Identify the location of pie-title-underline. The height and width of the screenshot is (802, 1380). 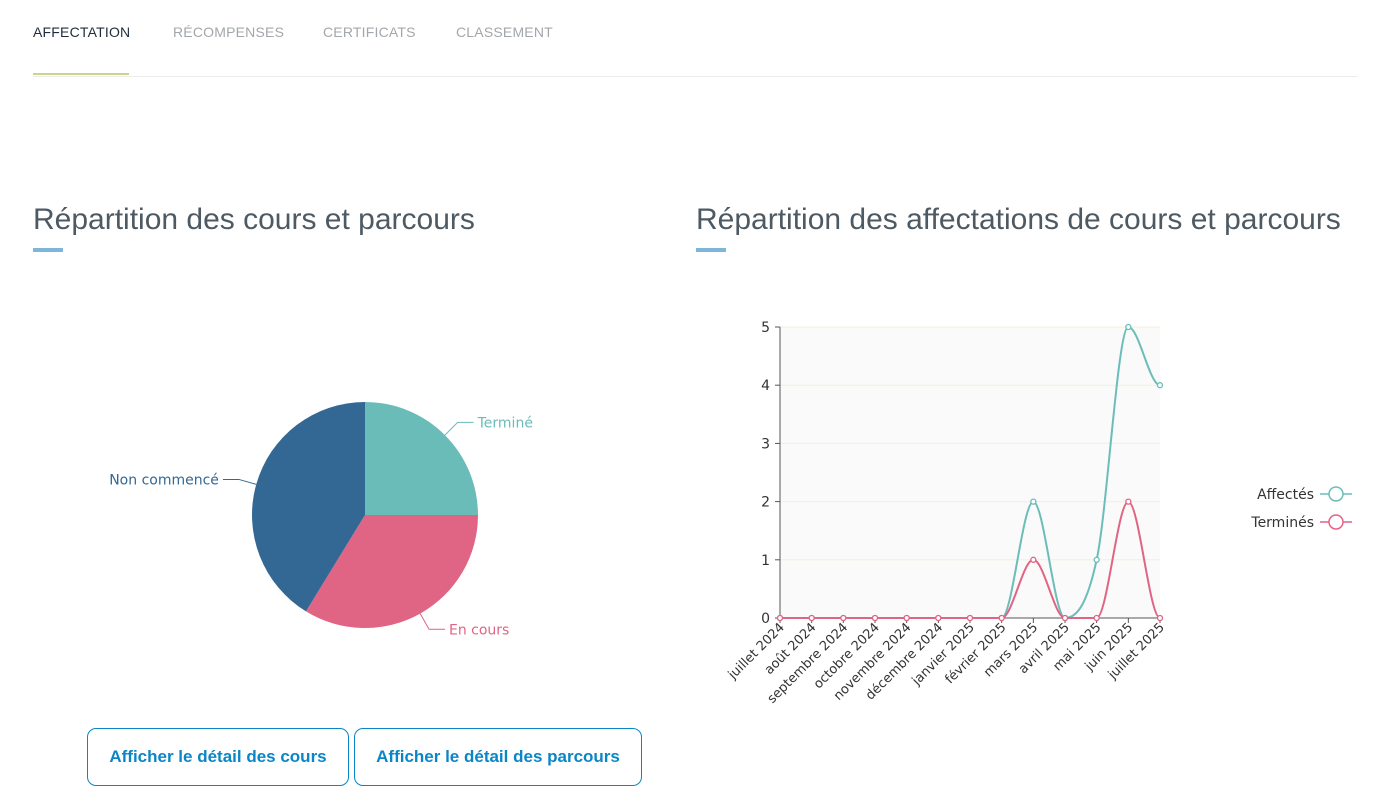
(48, 250).